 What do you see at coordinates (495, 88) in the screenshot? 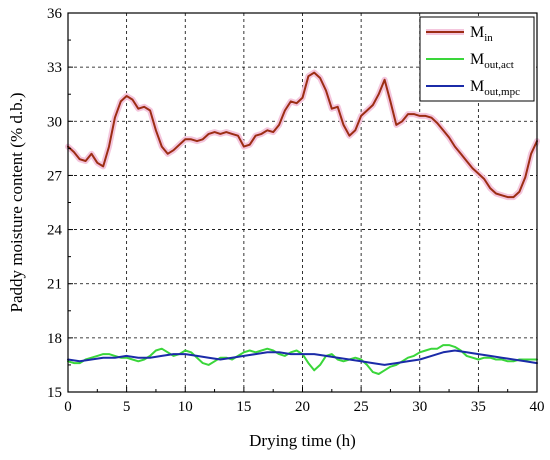
I see `legend-label-m-out-mpc: Mout,mpc` at bounding box center [495, 88].